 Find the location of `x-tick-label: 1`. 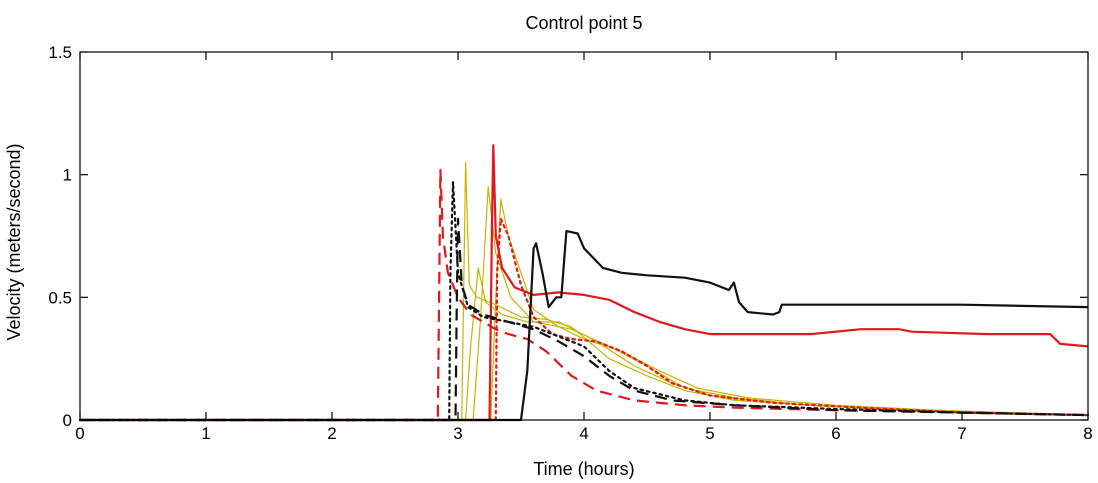

x-tick-label: 1 is located at coordinates (205, 433).